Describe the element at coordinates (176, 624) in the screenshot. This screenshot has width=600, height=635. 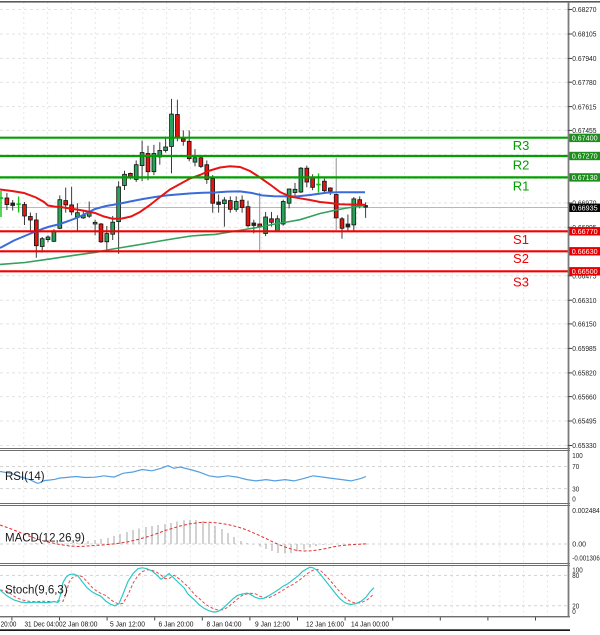
I see `svg-text: 6 Jan 20:00` at that location.